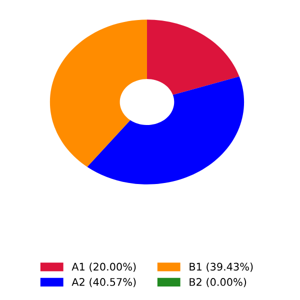 The height and width of the screenshot is (300, 300). What do you see at coordinates (104, 267) in the screenshot?
I see `legend-label: A1 (20.00%)` at bounding box center [104, 267].